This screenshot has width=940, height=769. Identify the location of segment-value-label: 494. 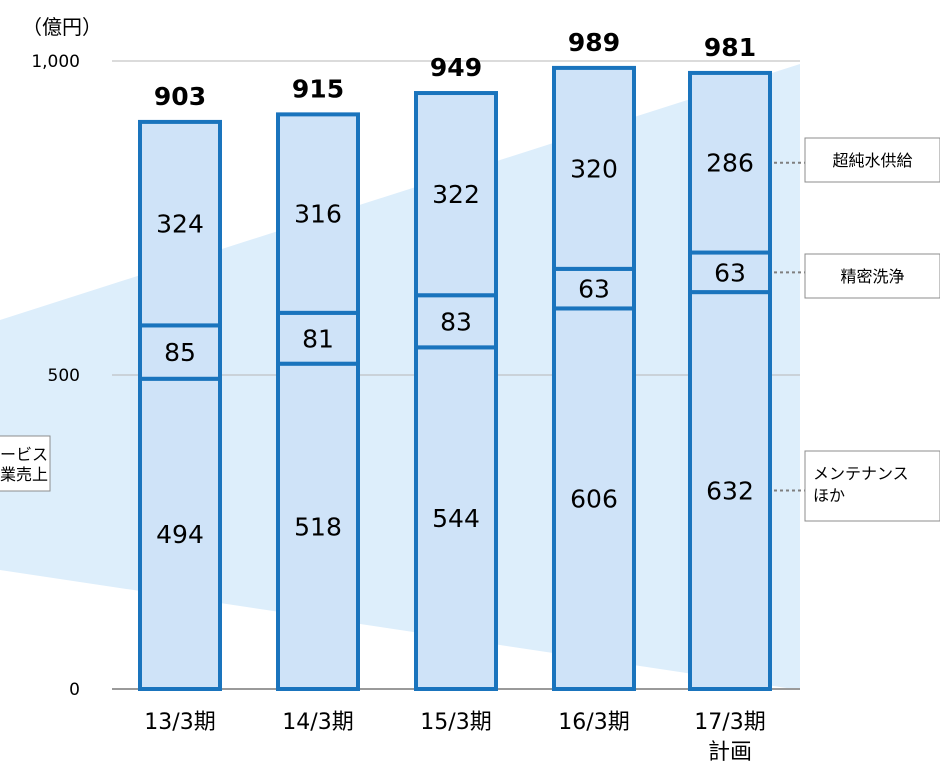
(180, 534).